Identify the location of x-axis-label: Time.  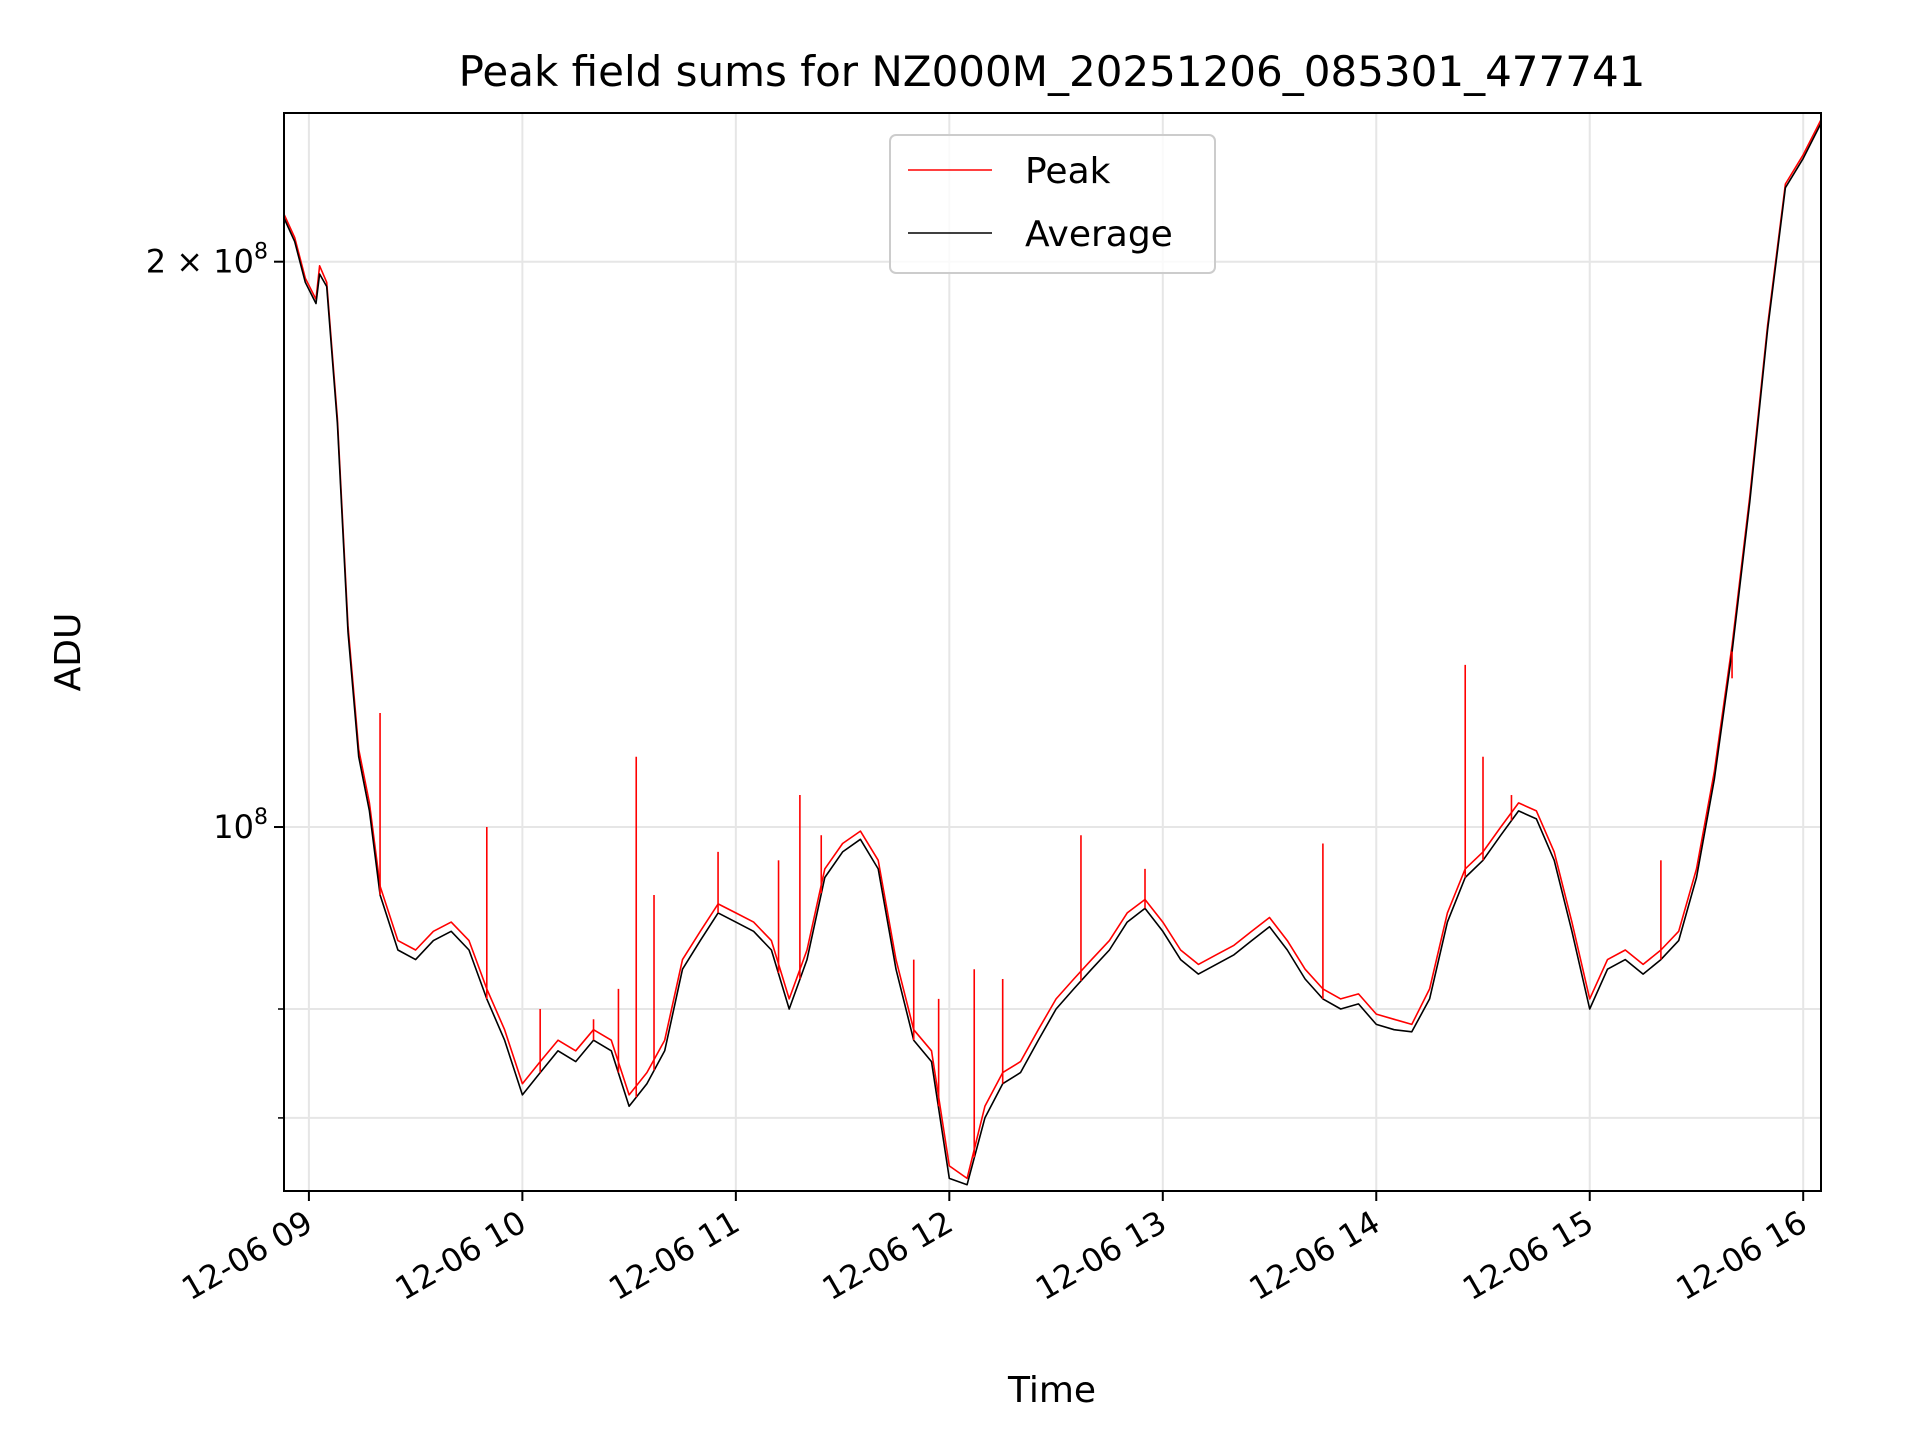
(1051, 1390).